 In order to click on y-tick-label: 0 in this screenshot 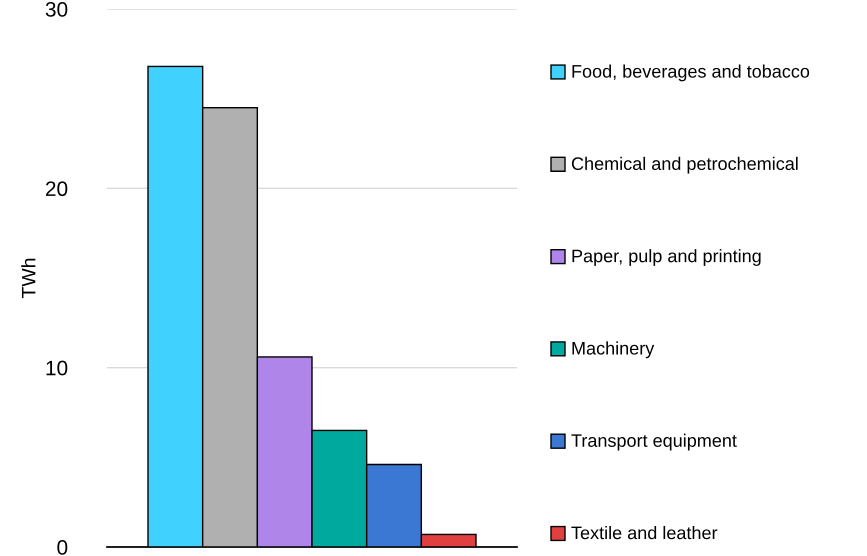, I will do `click(62, 547)`.